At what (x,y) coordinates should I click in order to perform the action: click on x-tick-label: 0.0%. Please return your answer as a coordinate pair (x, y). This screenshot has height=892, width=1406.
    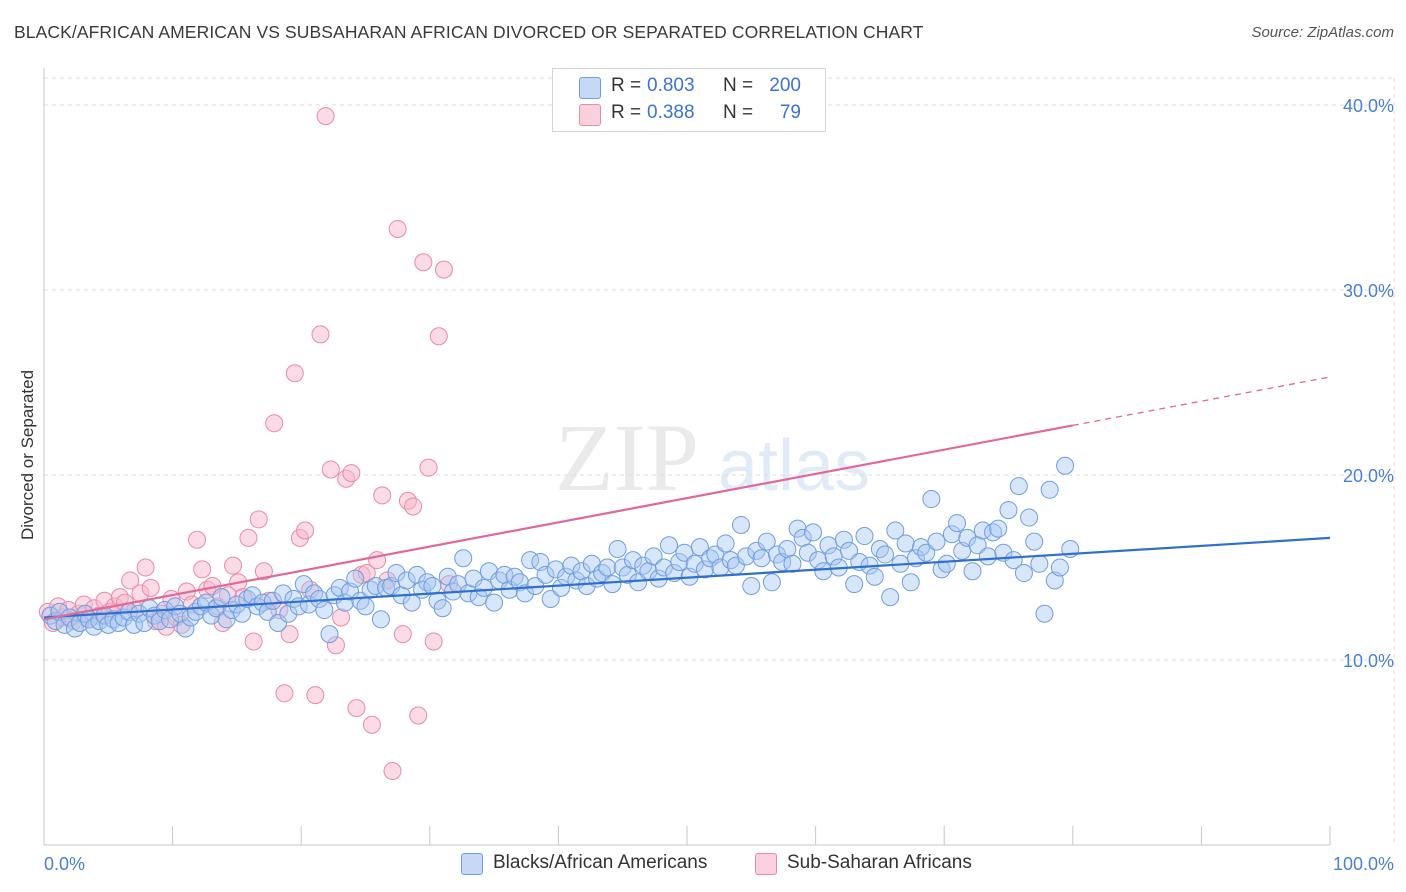
    Looking at the image, I should click on (64, 864).